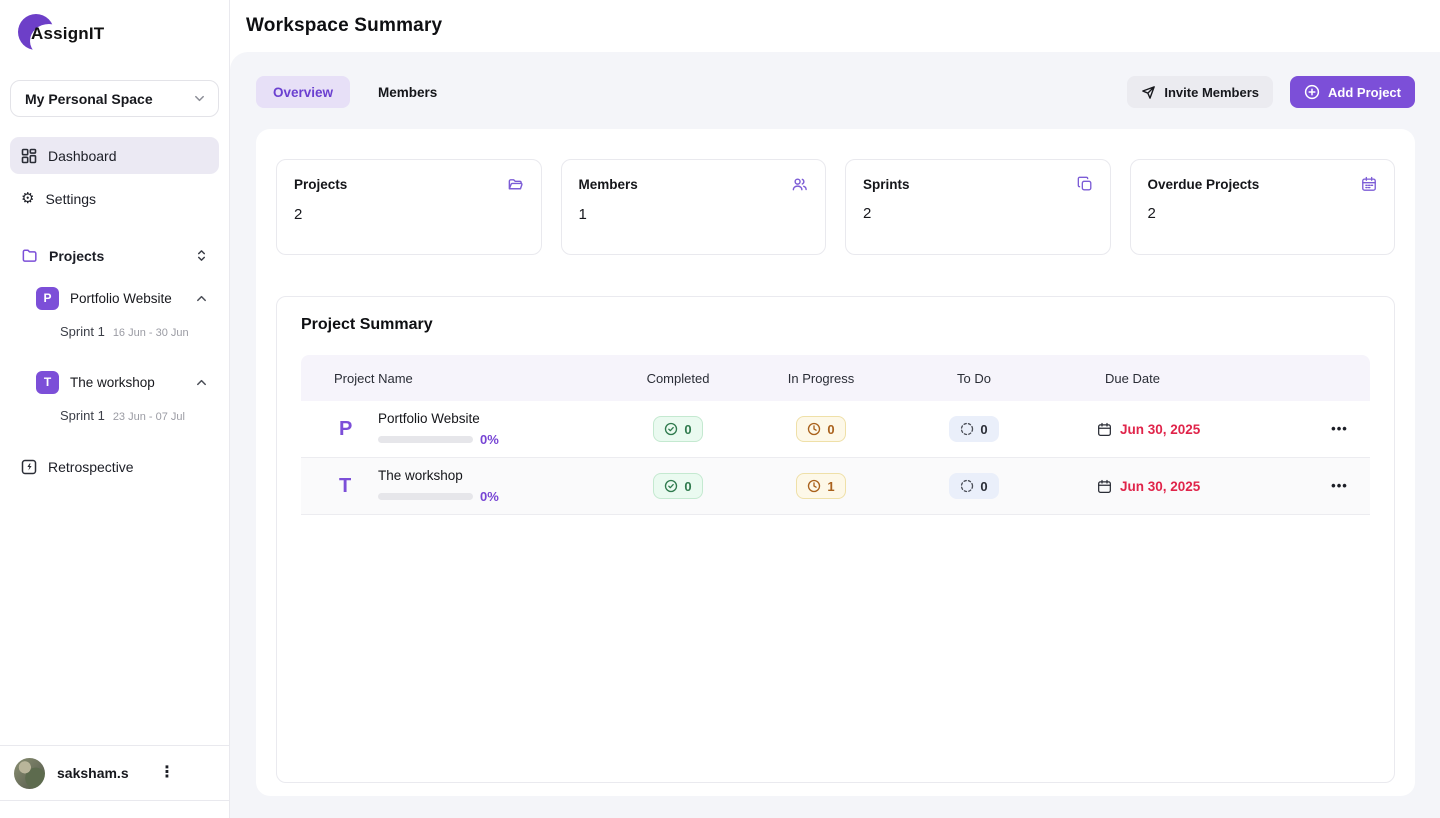 The width and height of the screenshot is (1440, 818). I want to click on users-icon, so click(799, 184).